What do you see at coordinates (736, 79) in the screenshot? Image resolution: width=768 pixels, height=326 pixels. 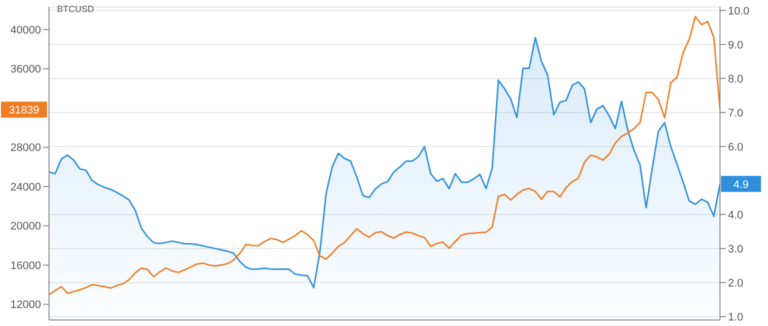 I see `y2-tick-label: 8.0` at bounding box center [736, 79].